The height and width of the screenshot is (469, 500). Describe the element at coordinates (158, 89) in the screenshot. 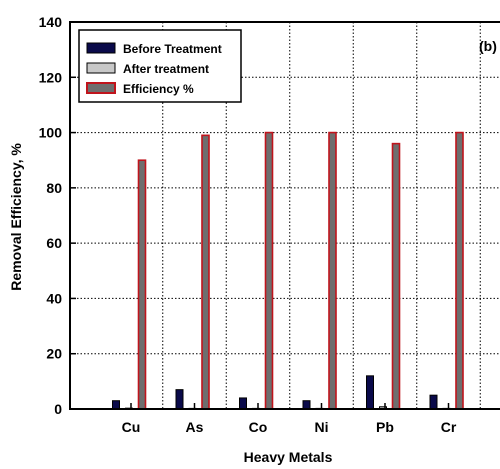

I see `legend-label-efficiency: Efficiency %` at that location.